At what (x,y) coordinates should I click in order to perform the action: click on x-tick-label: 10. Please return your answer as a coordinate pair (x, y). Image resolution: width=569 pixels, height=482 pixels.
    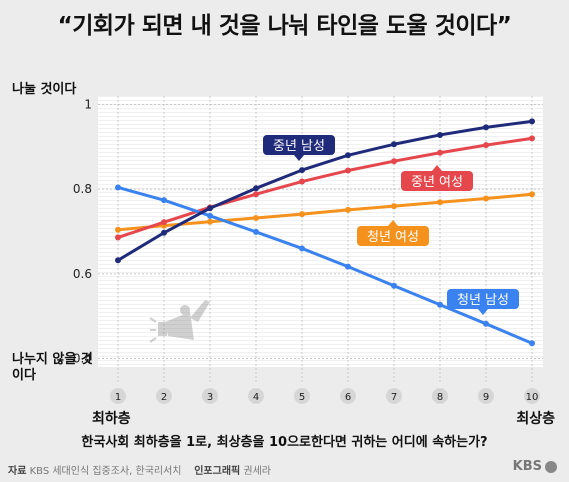
    Looking at the image, I should click on (532, 397).